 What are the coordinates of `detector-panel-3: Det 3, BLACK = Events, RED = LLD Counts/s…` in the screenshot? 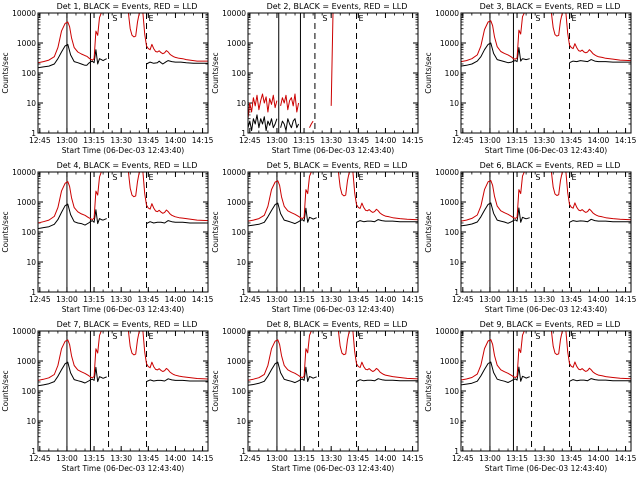 It's located at (530, 78).